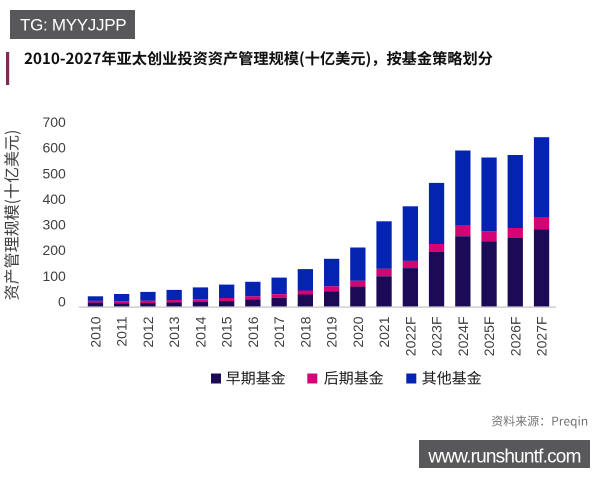  I want to click on svg-text: 0, so click(62, 302).